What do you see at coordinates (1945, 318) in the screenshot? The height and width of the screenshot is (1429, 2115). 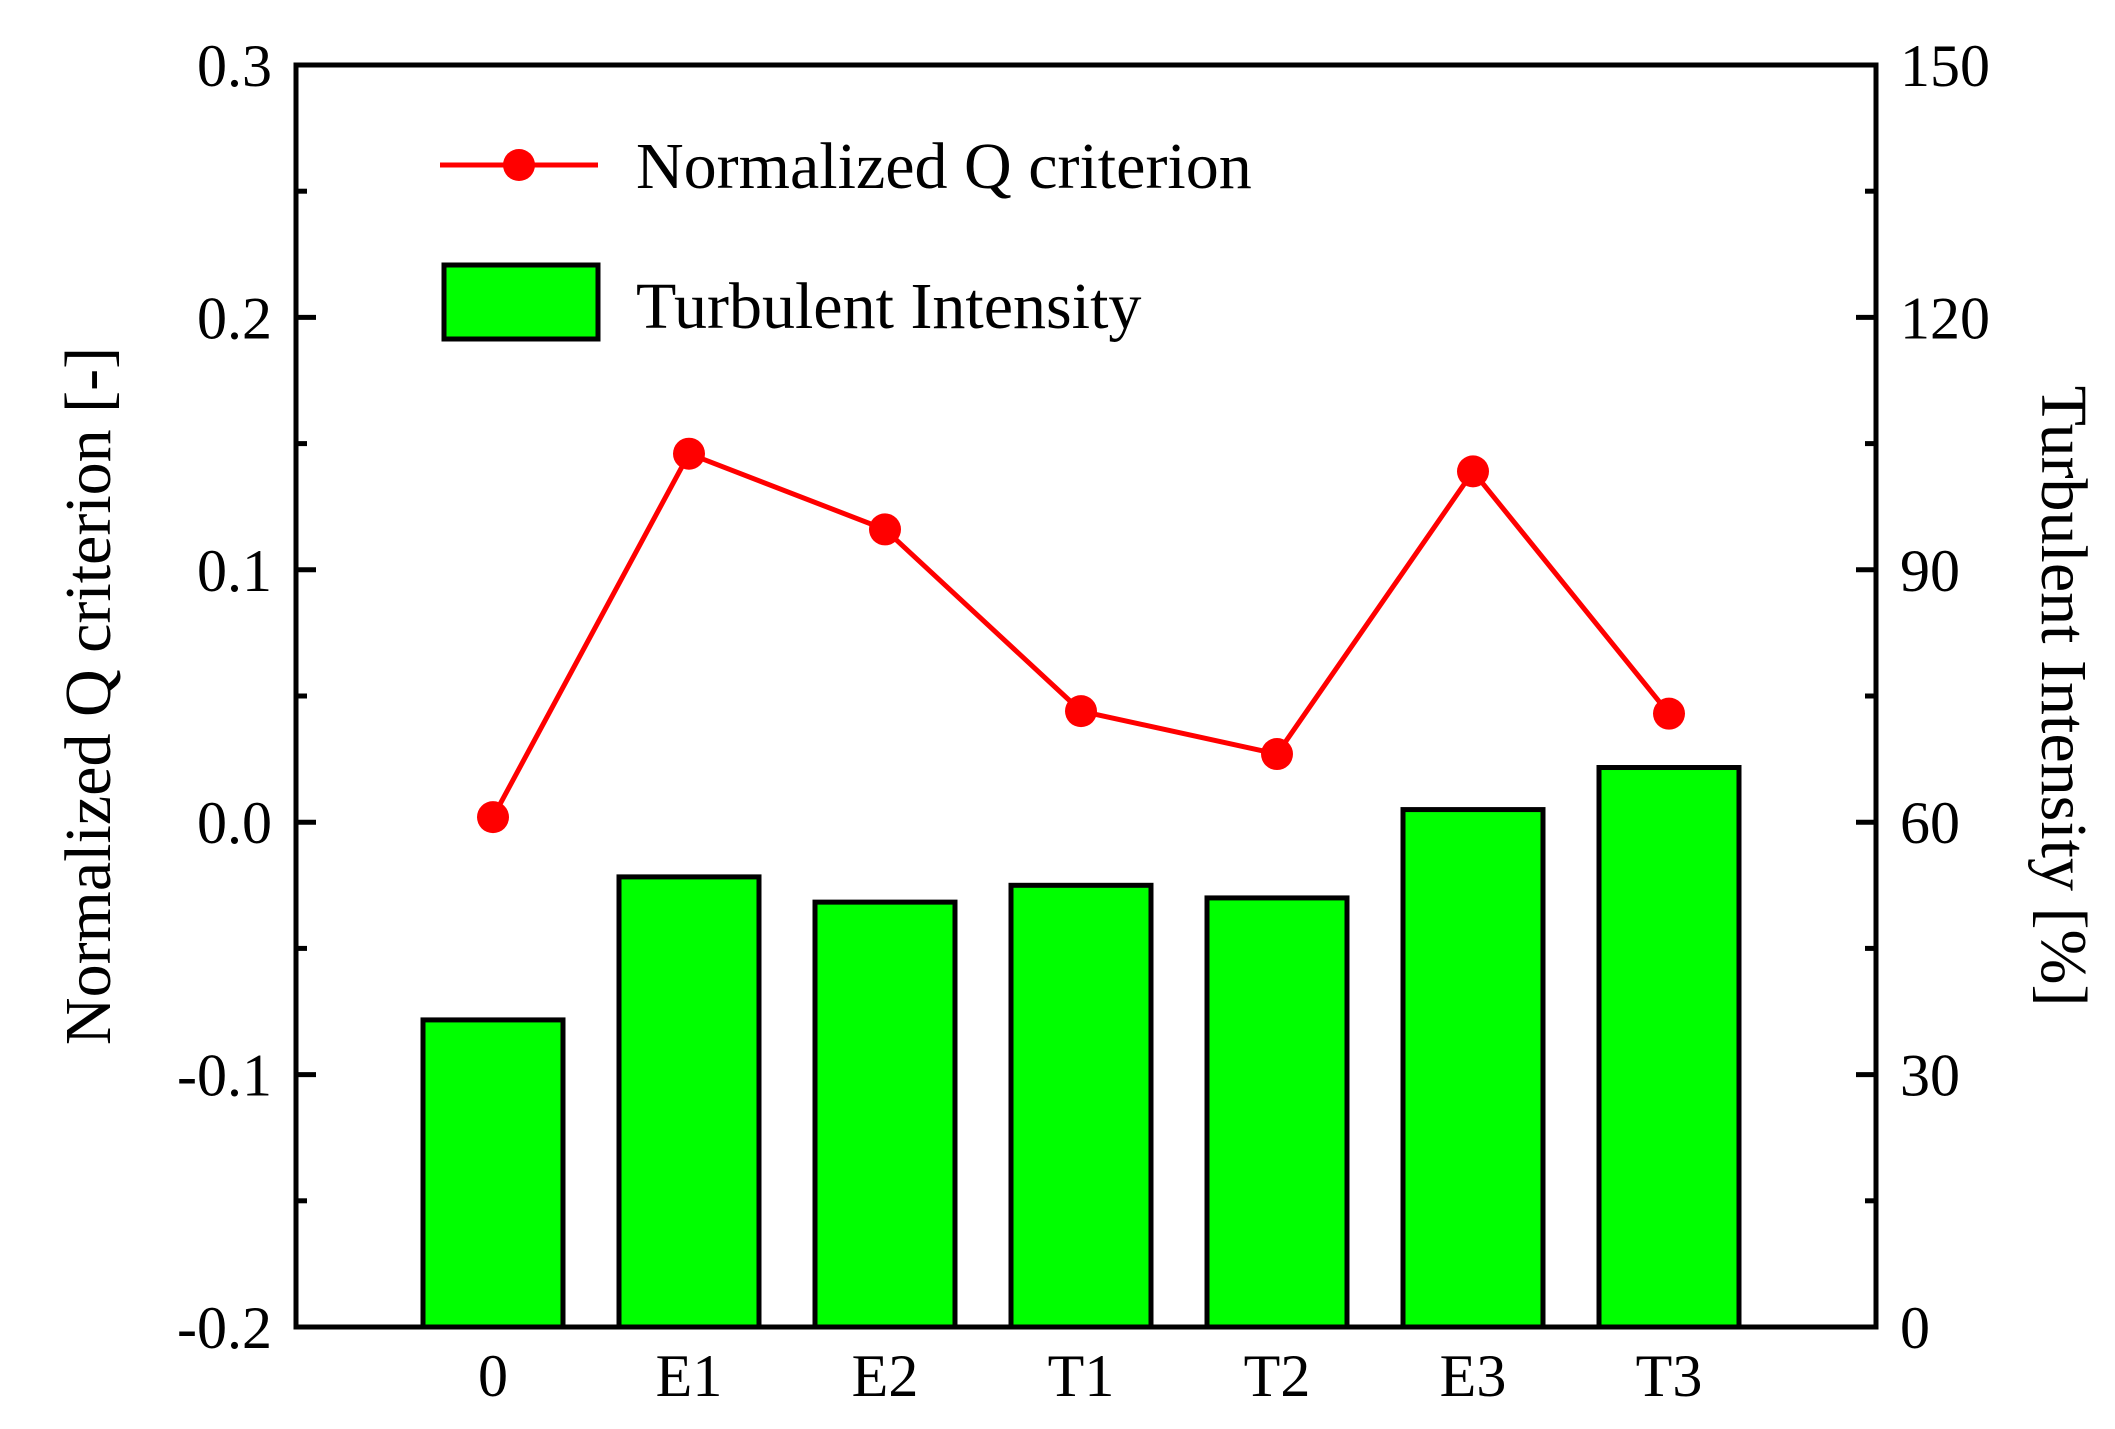 I see `right-tick-label: 120` at bounding box center [1945, 318].